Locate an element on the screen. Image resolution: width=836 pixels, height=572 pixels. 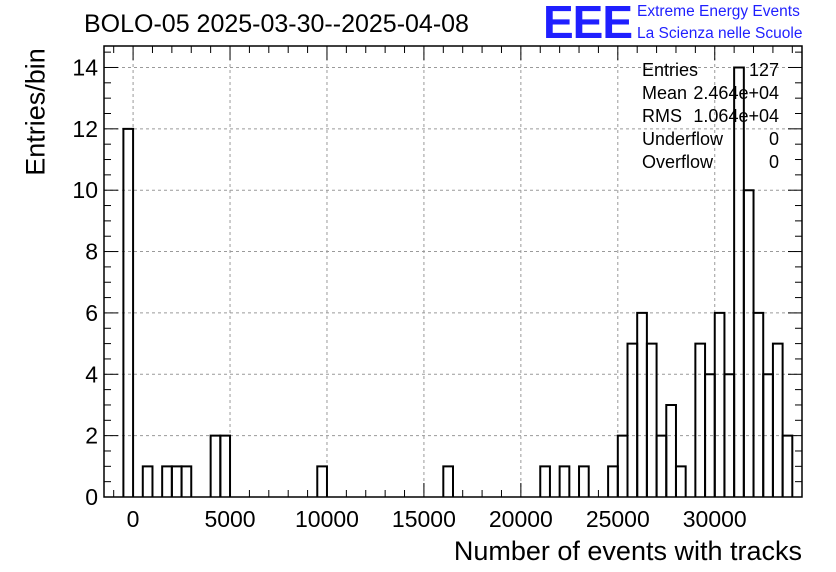
logo-subtitle-1: Extreme Energy Events is located at coordinates (718, 11).